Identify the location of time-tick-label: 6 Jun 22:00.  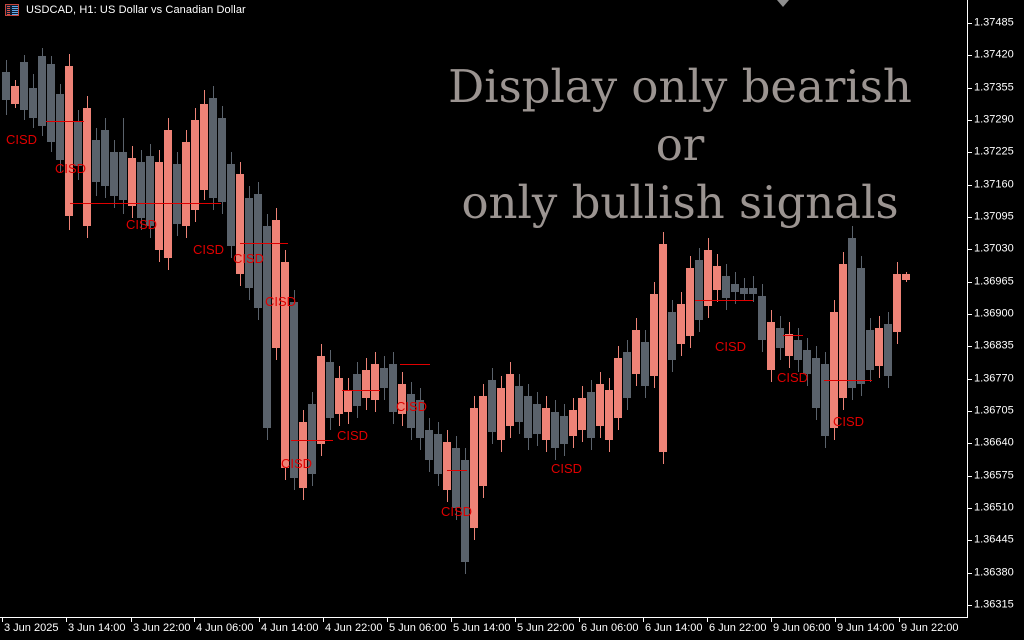
(738, 628).